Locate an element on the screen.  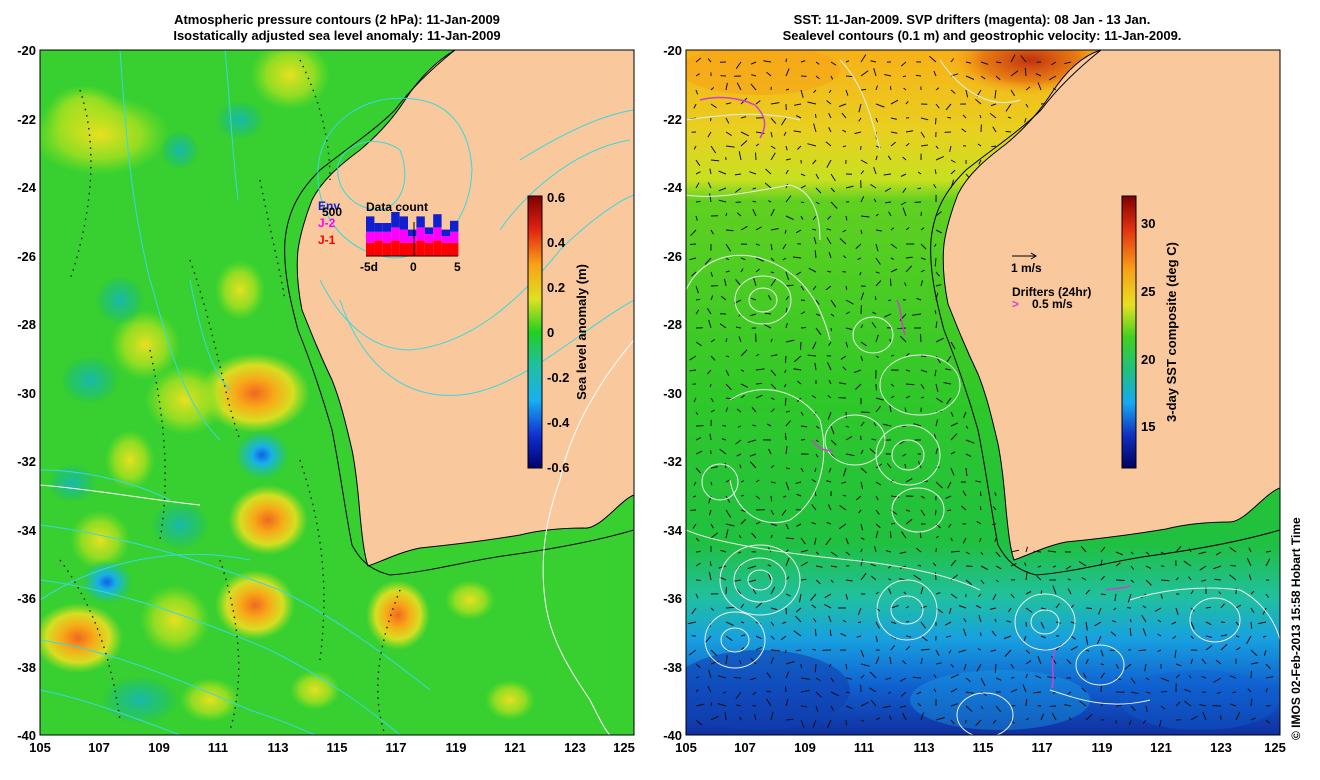
inset-bar-j2 is located at coordinates (378, 236).